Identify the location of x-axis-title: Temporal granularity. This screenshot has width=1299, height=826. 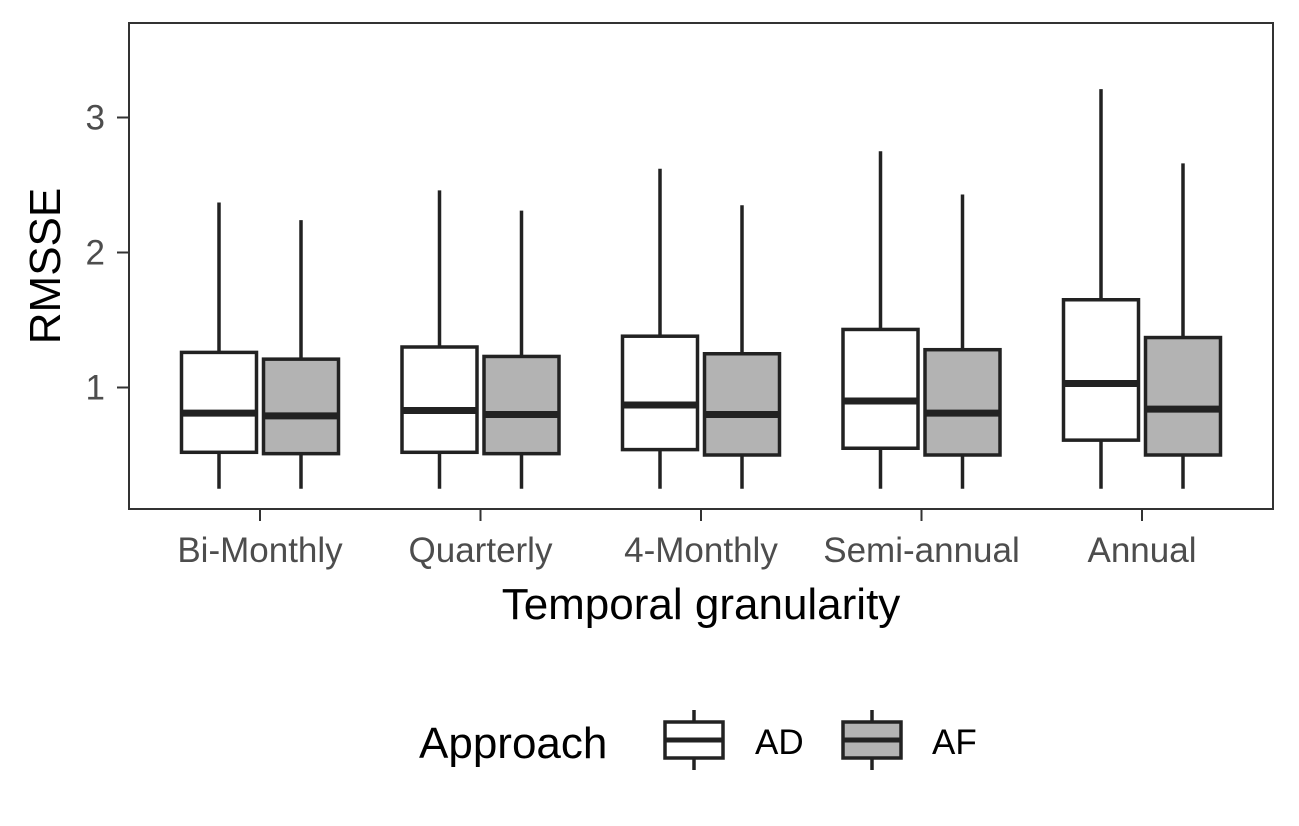
(701, 604).